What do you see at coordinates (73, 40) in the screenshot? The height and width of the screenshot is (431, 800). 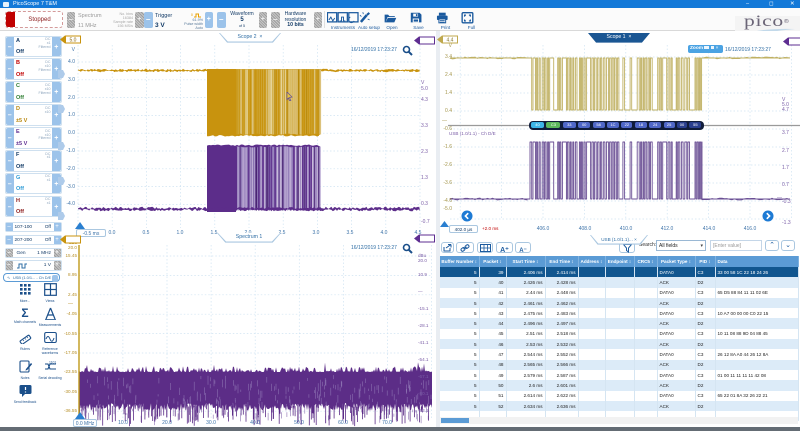 I see `svg-text: 5.0` at bounding box center [73, 40].